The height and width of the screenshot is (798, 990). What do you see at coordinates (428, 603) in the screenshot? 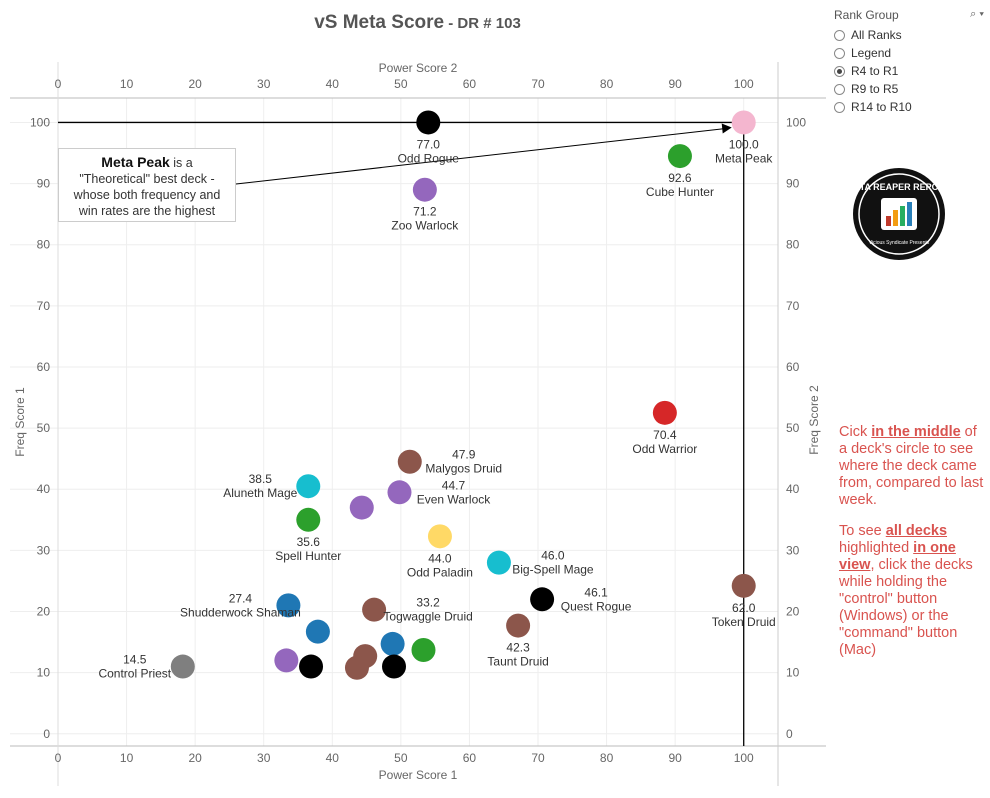
I see `point-score-label: 33.2` at bounding box center [428, 603].